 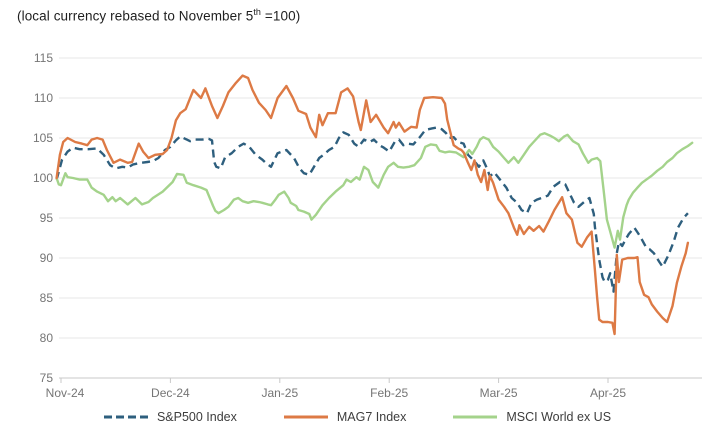 I want to click on x-tick-label: Jan-25, so click(x=279, y=393).